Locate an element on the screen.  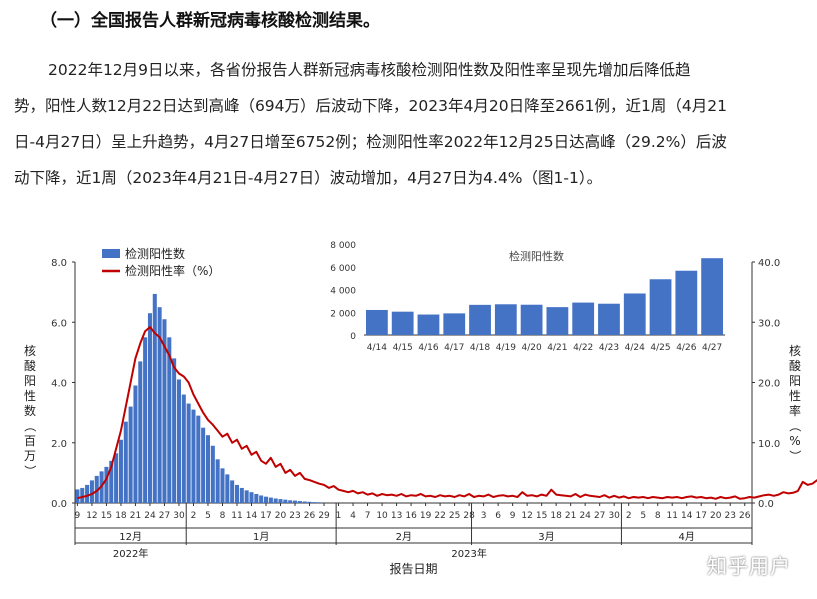
x-tick-label: 4 is located at coordinates (353, 516).